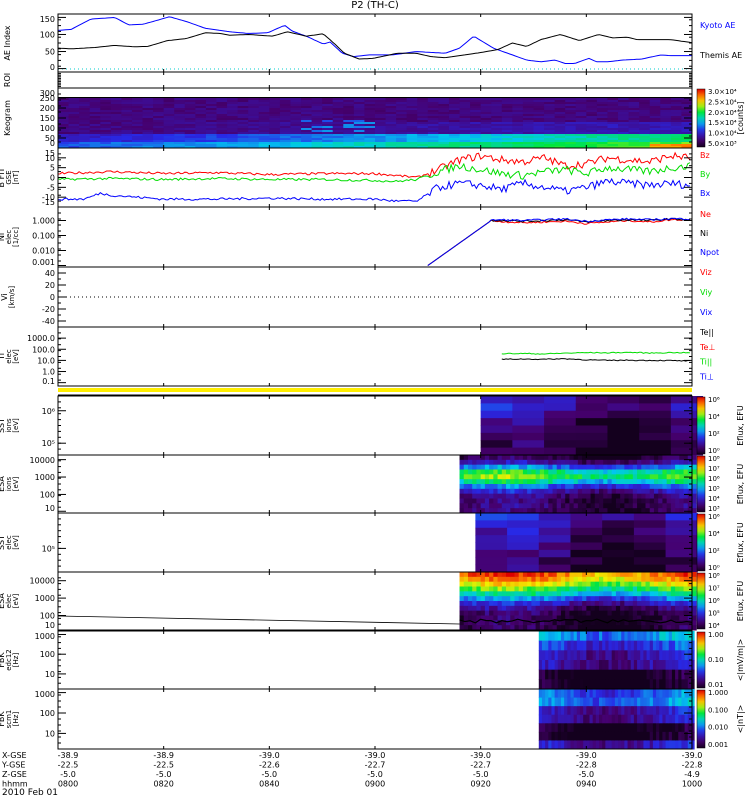 This screenshot has width=750, height=800. Describe the element at coordinates (714, 417) in the screenshot. I see `sst_i-colorbar-tick: 10⁴` at that location.